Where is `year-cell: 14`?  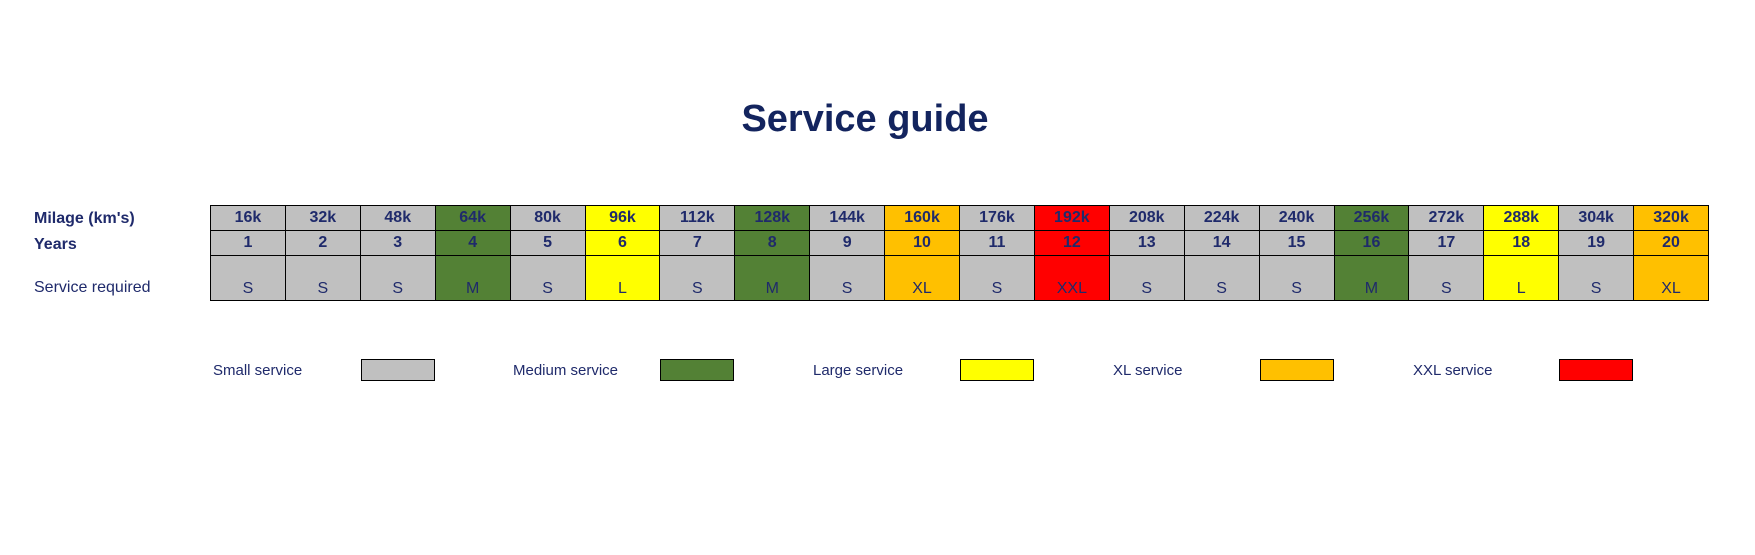
year-cell: 14 is located at coordinates (1222, 243).